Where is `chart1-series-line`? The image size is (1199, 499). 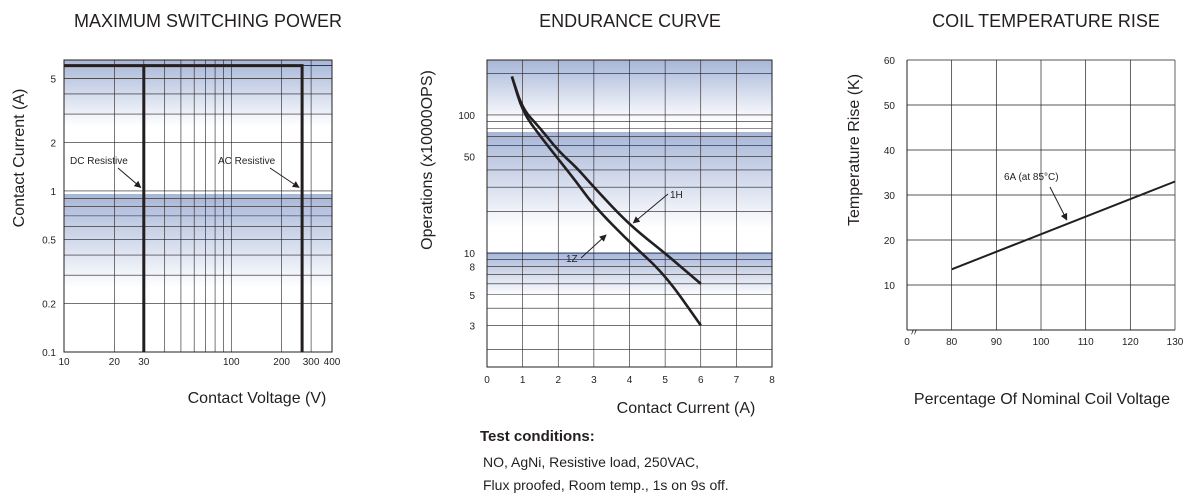
chart1-series-line is located at coordinates (223, 208).